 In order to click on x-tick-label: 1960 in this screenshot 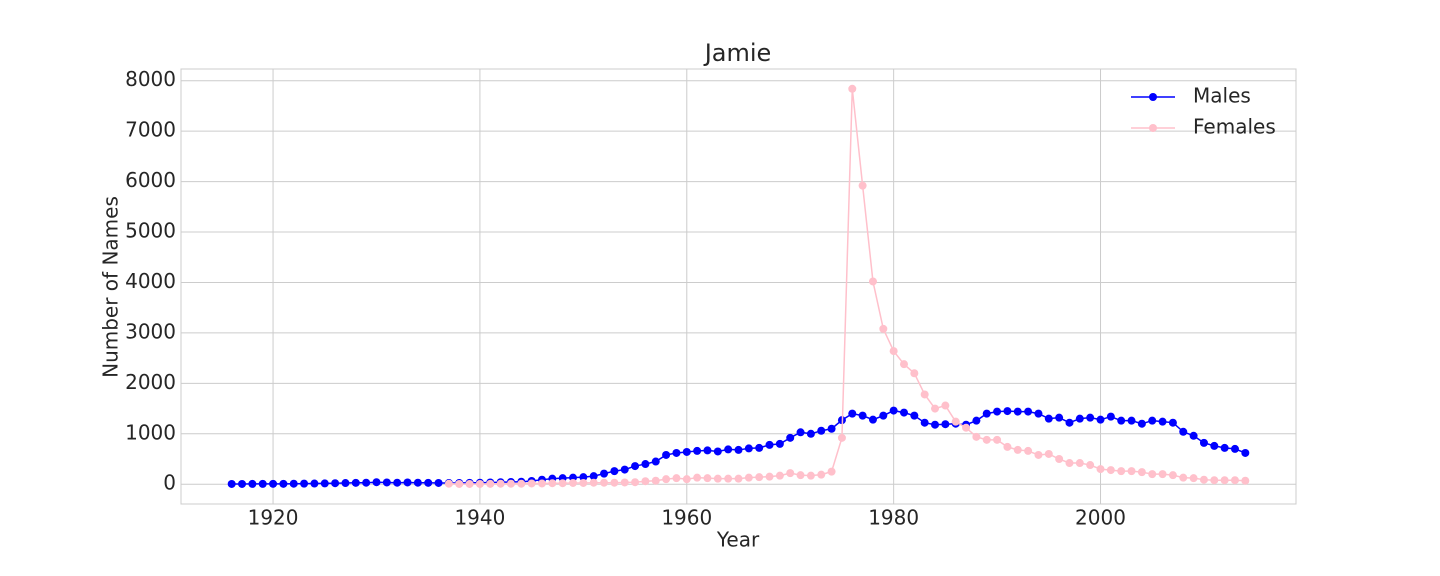, I will do `click(686, 518)`.